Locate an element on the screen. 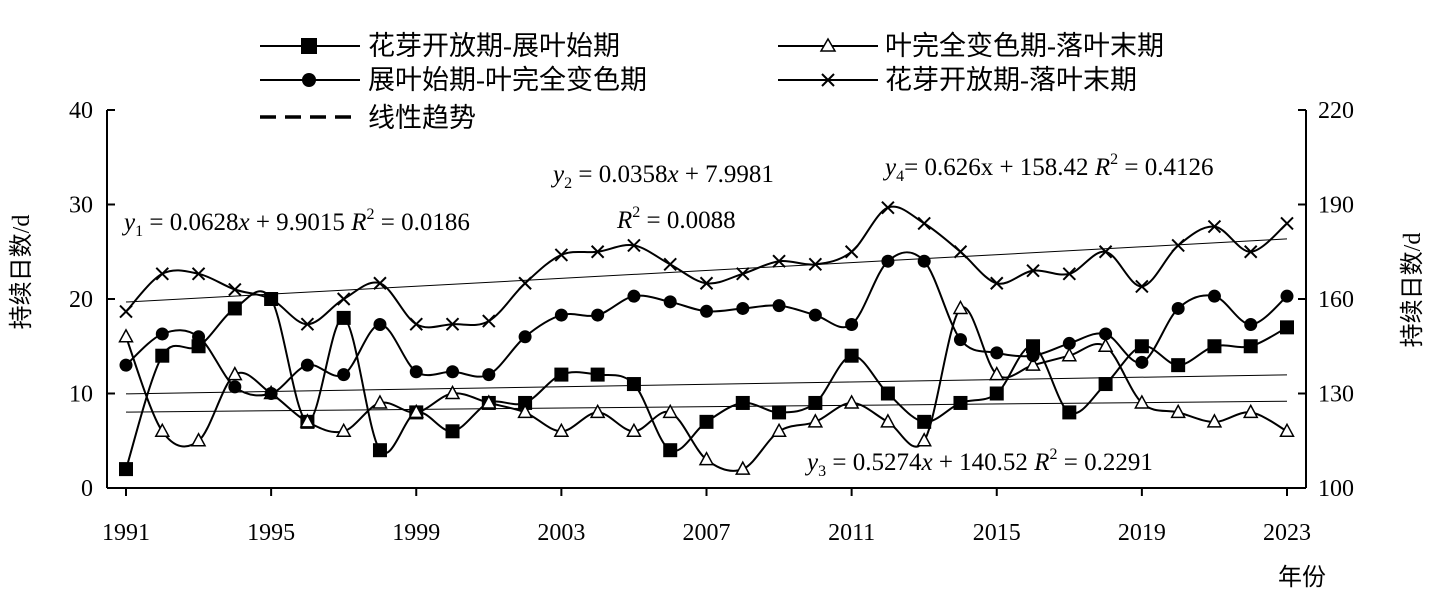  y-right-tick-label: 130 is located at coordinates (1336, 395).